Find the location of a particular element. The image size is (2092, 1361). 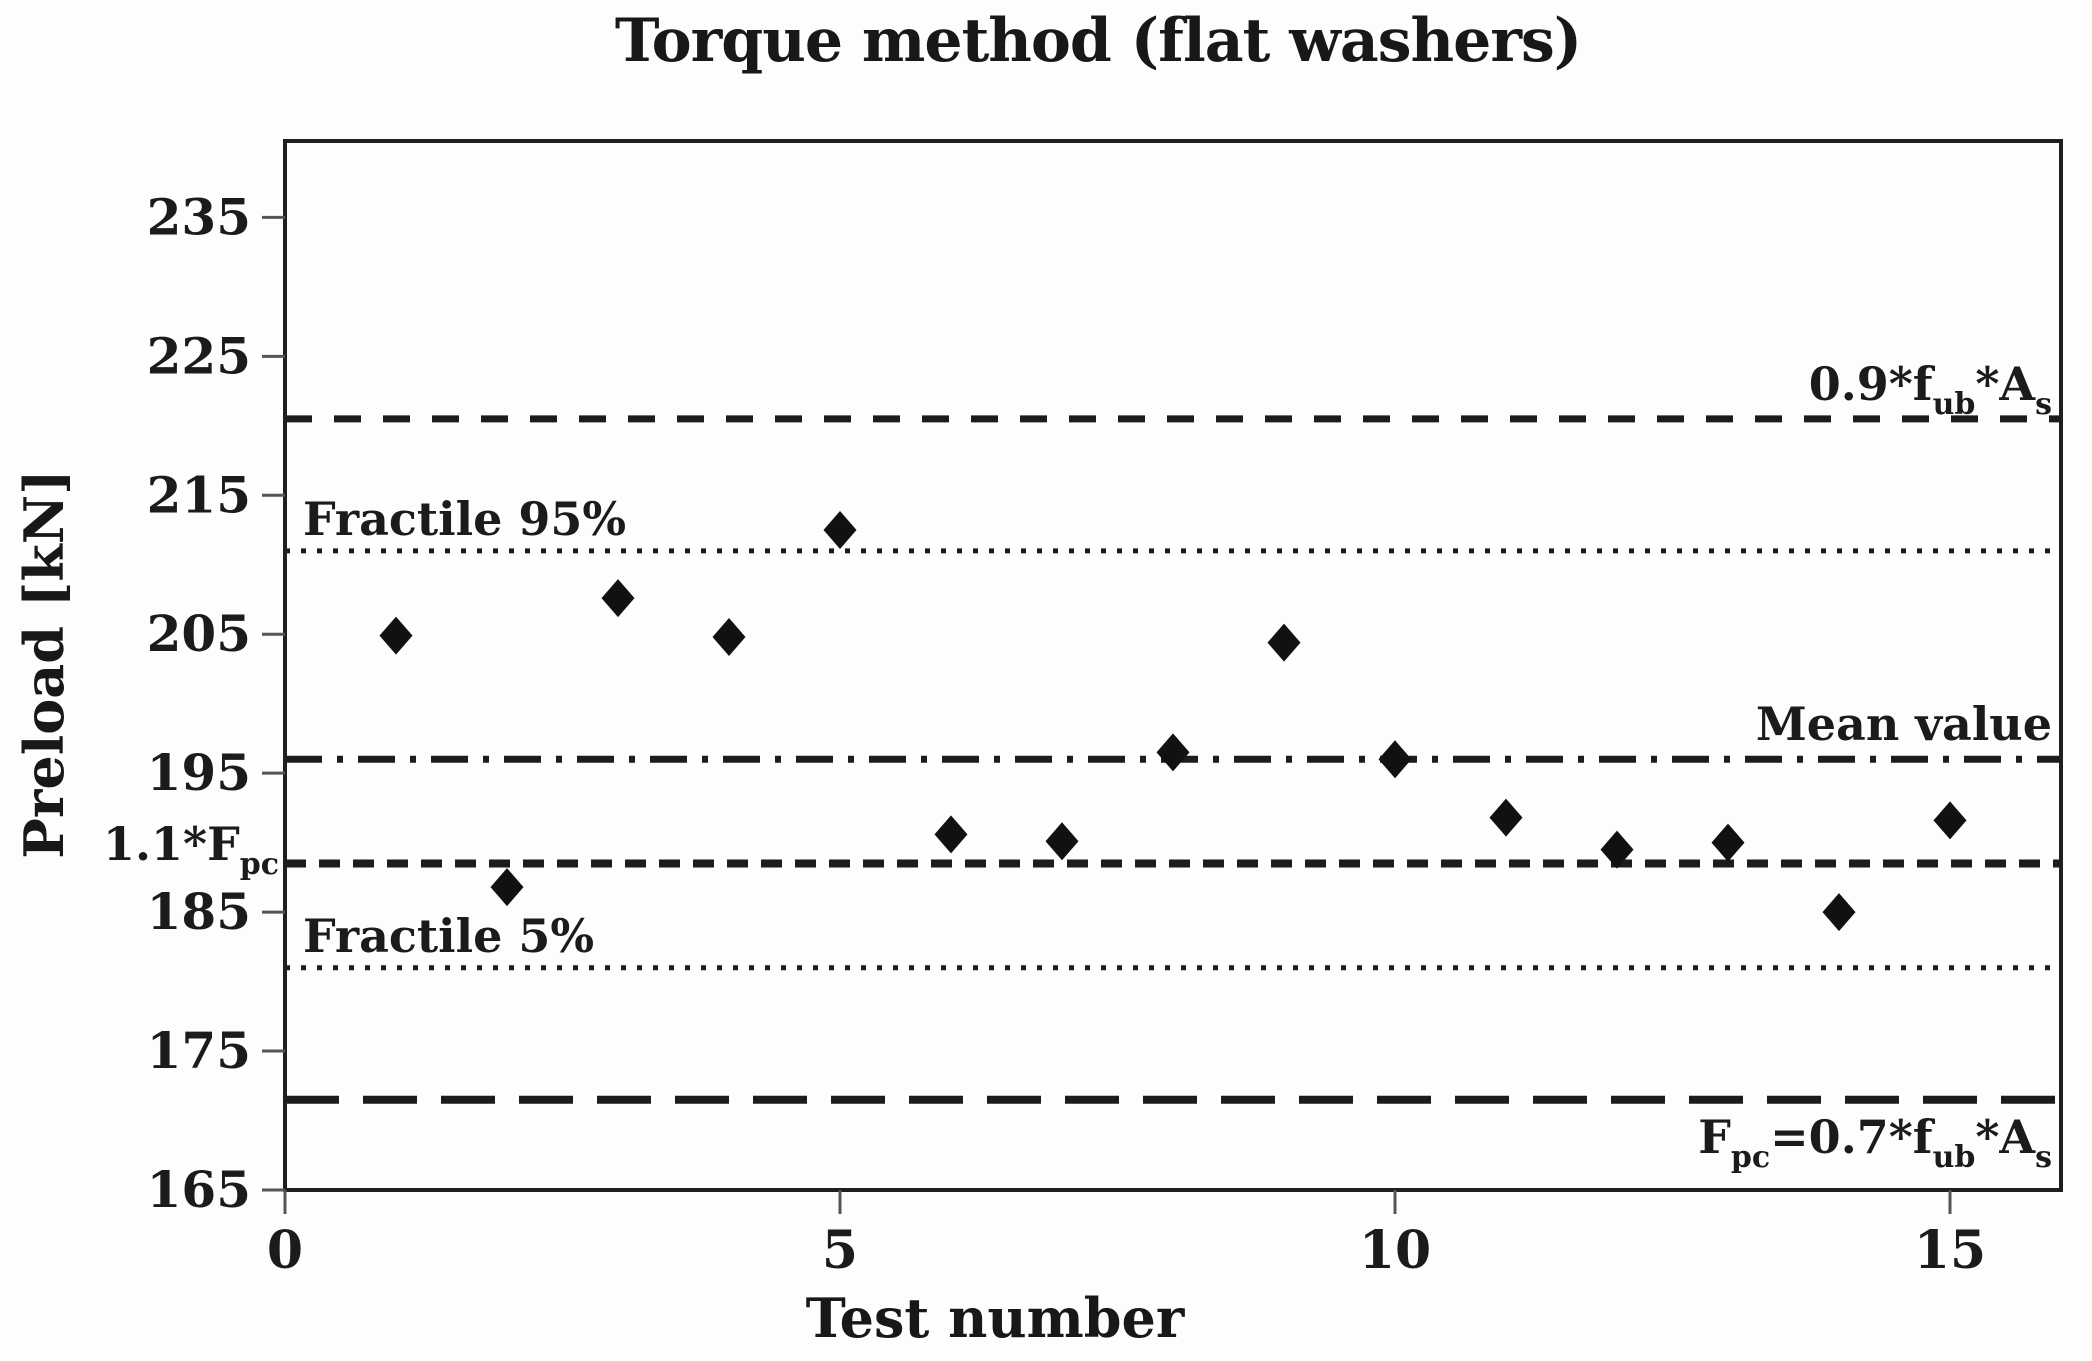

y-tick-label: 225 is located at coordinates (199, 355).